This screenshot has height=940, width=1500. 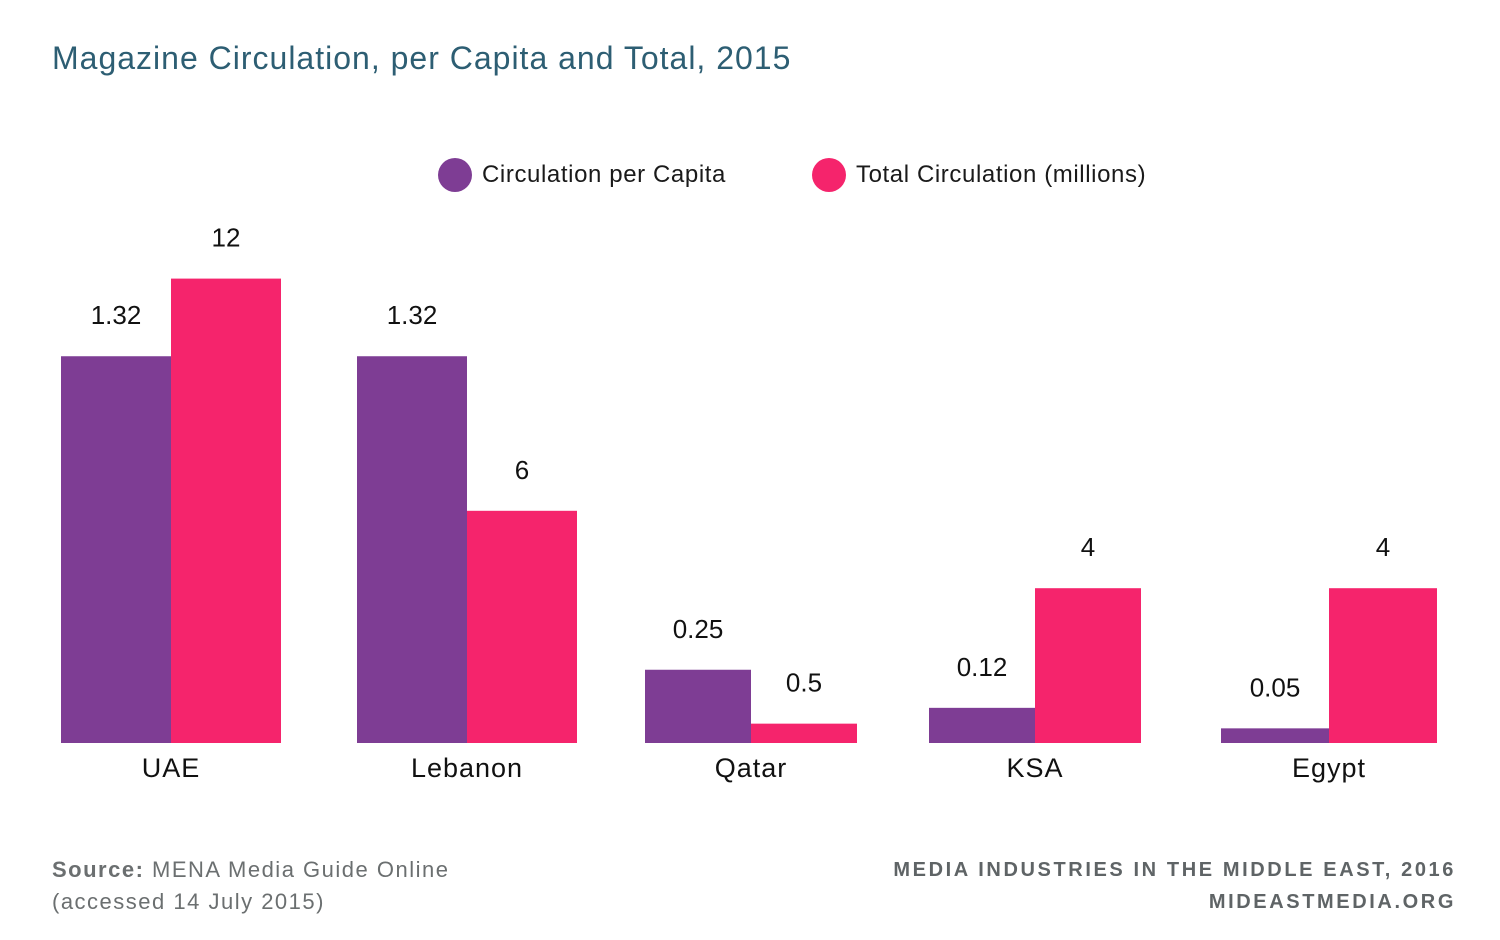 What do you see at coordinates (1001, 174) in the screenshot?
I see `legend-label-total: Total Circulation (millions)` at bounding box center [1001, 174].